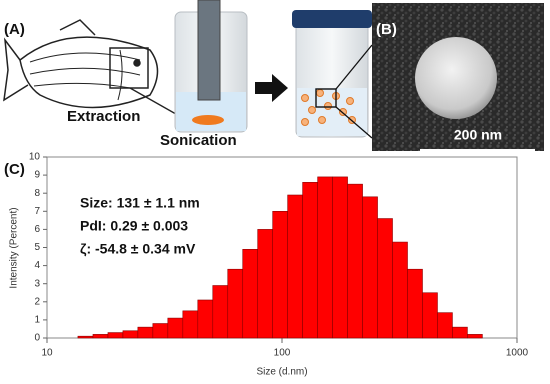 The image size is (550, 384). What do you see at coordinates (103, 116) in the screenshot?
I see `step-label: Extraction` at bounding box center [103, 116].